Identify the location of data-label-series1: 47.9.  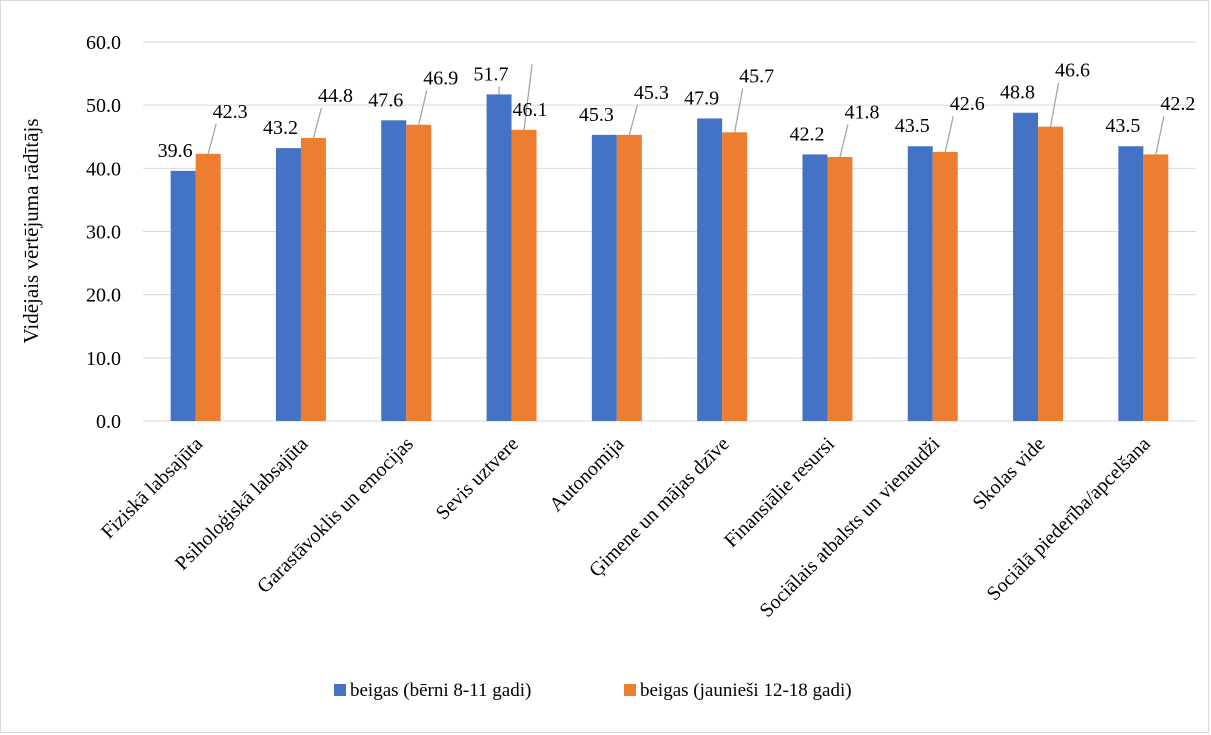
(701, 98).